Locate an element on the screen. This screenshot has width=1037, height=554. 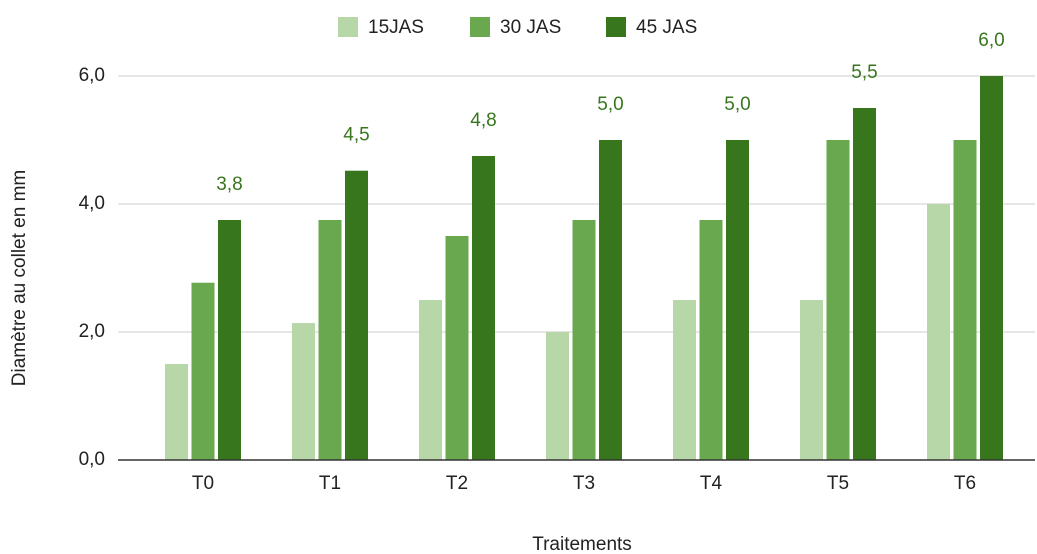
x-tick-label: T0 is located at coordinates (203, 483).